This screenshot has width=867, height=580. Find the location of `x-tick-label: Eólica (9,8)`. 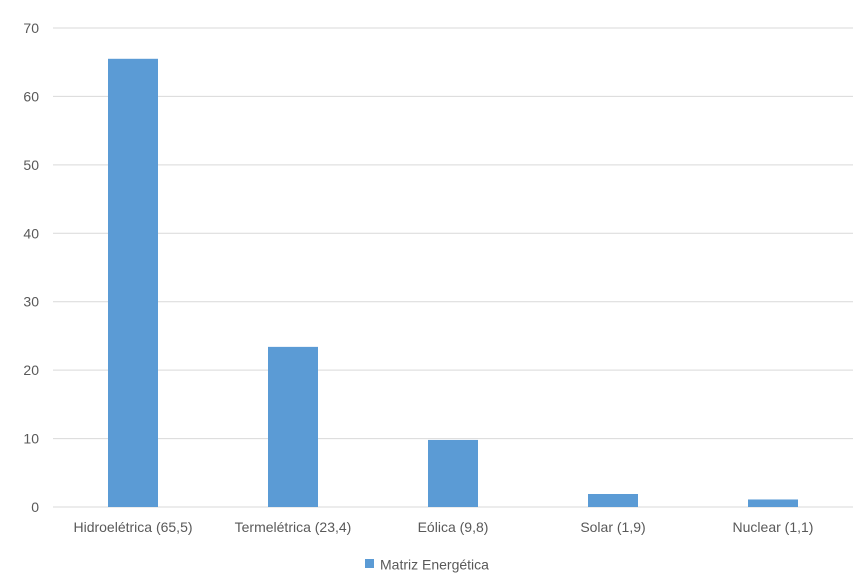

x-tick-label: Eólica (9,8) is located at coordinates (453, 527).